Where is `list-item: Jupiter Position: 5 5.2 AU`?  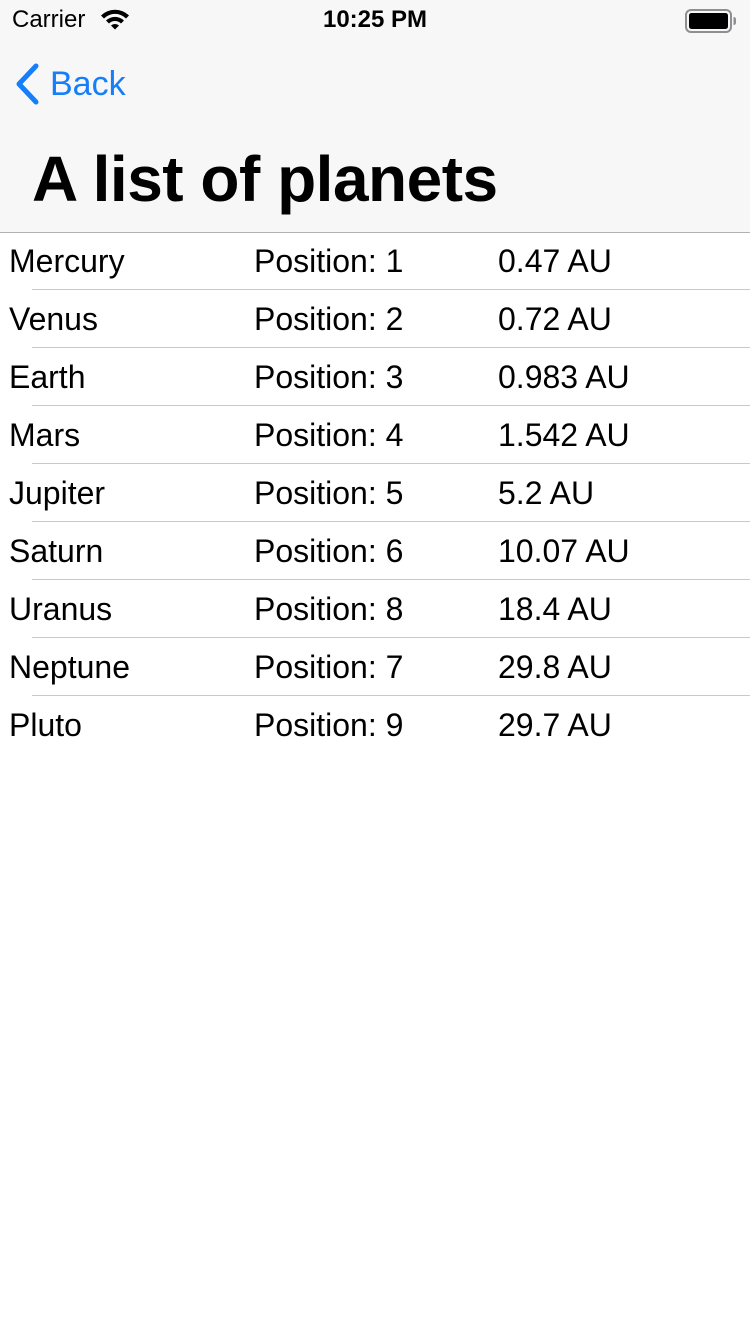
list-item: Jupiter Position: 5 5.2 AU is located at coordinates (375, 493).